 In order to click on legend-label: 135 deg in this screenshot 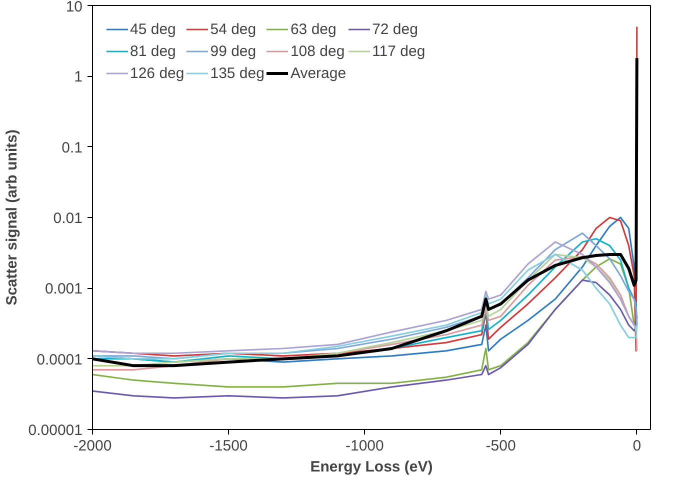, I will do `click(237, 73)`.